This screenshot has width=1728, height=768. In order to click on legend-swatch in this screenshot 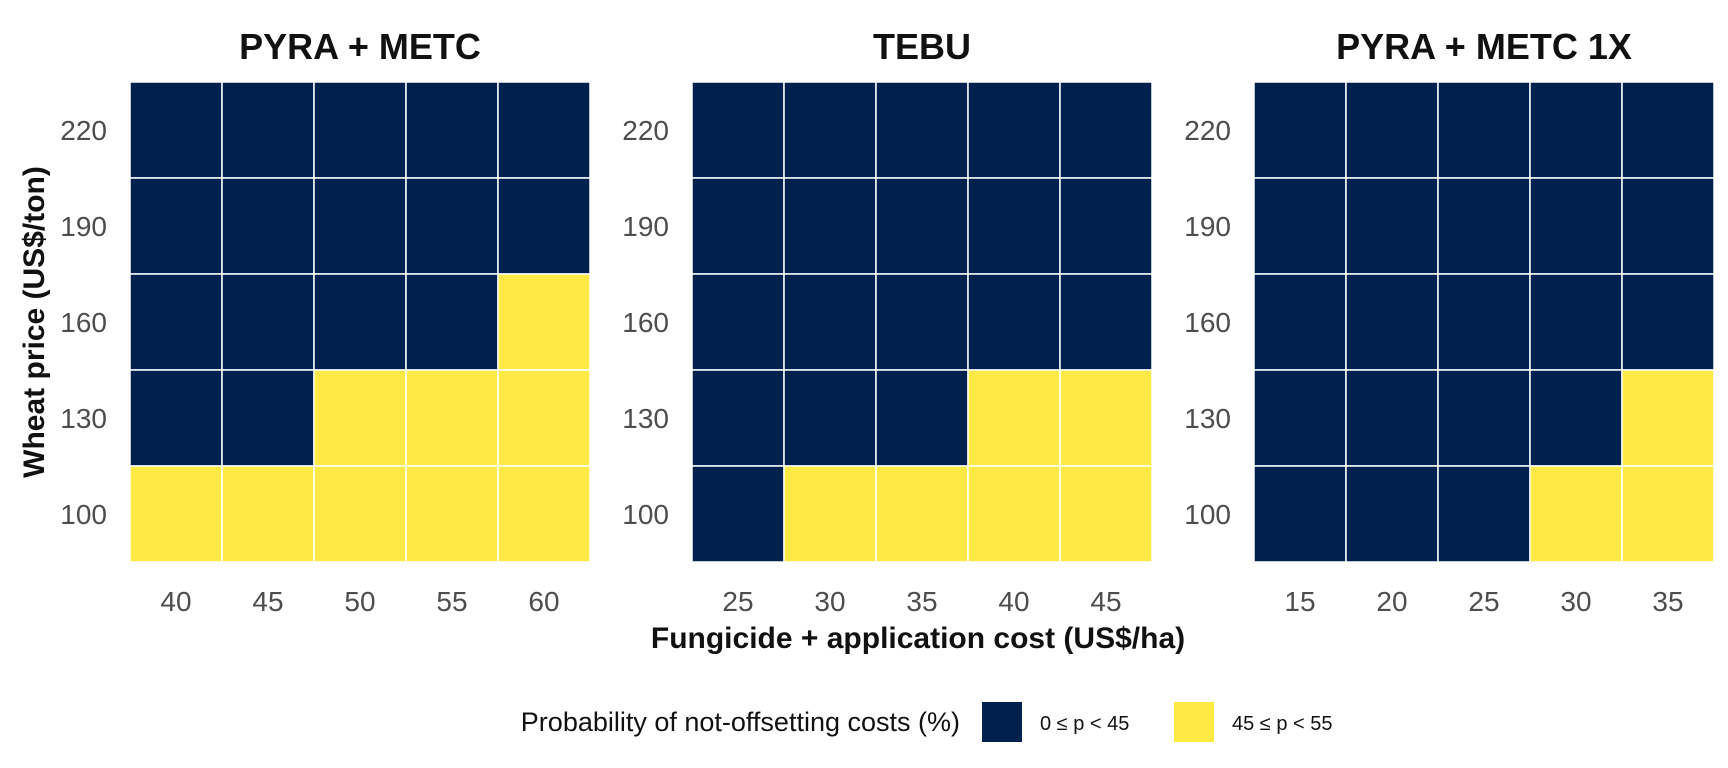, I will do `click(1194, 722)`.